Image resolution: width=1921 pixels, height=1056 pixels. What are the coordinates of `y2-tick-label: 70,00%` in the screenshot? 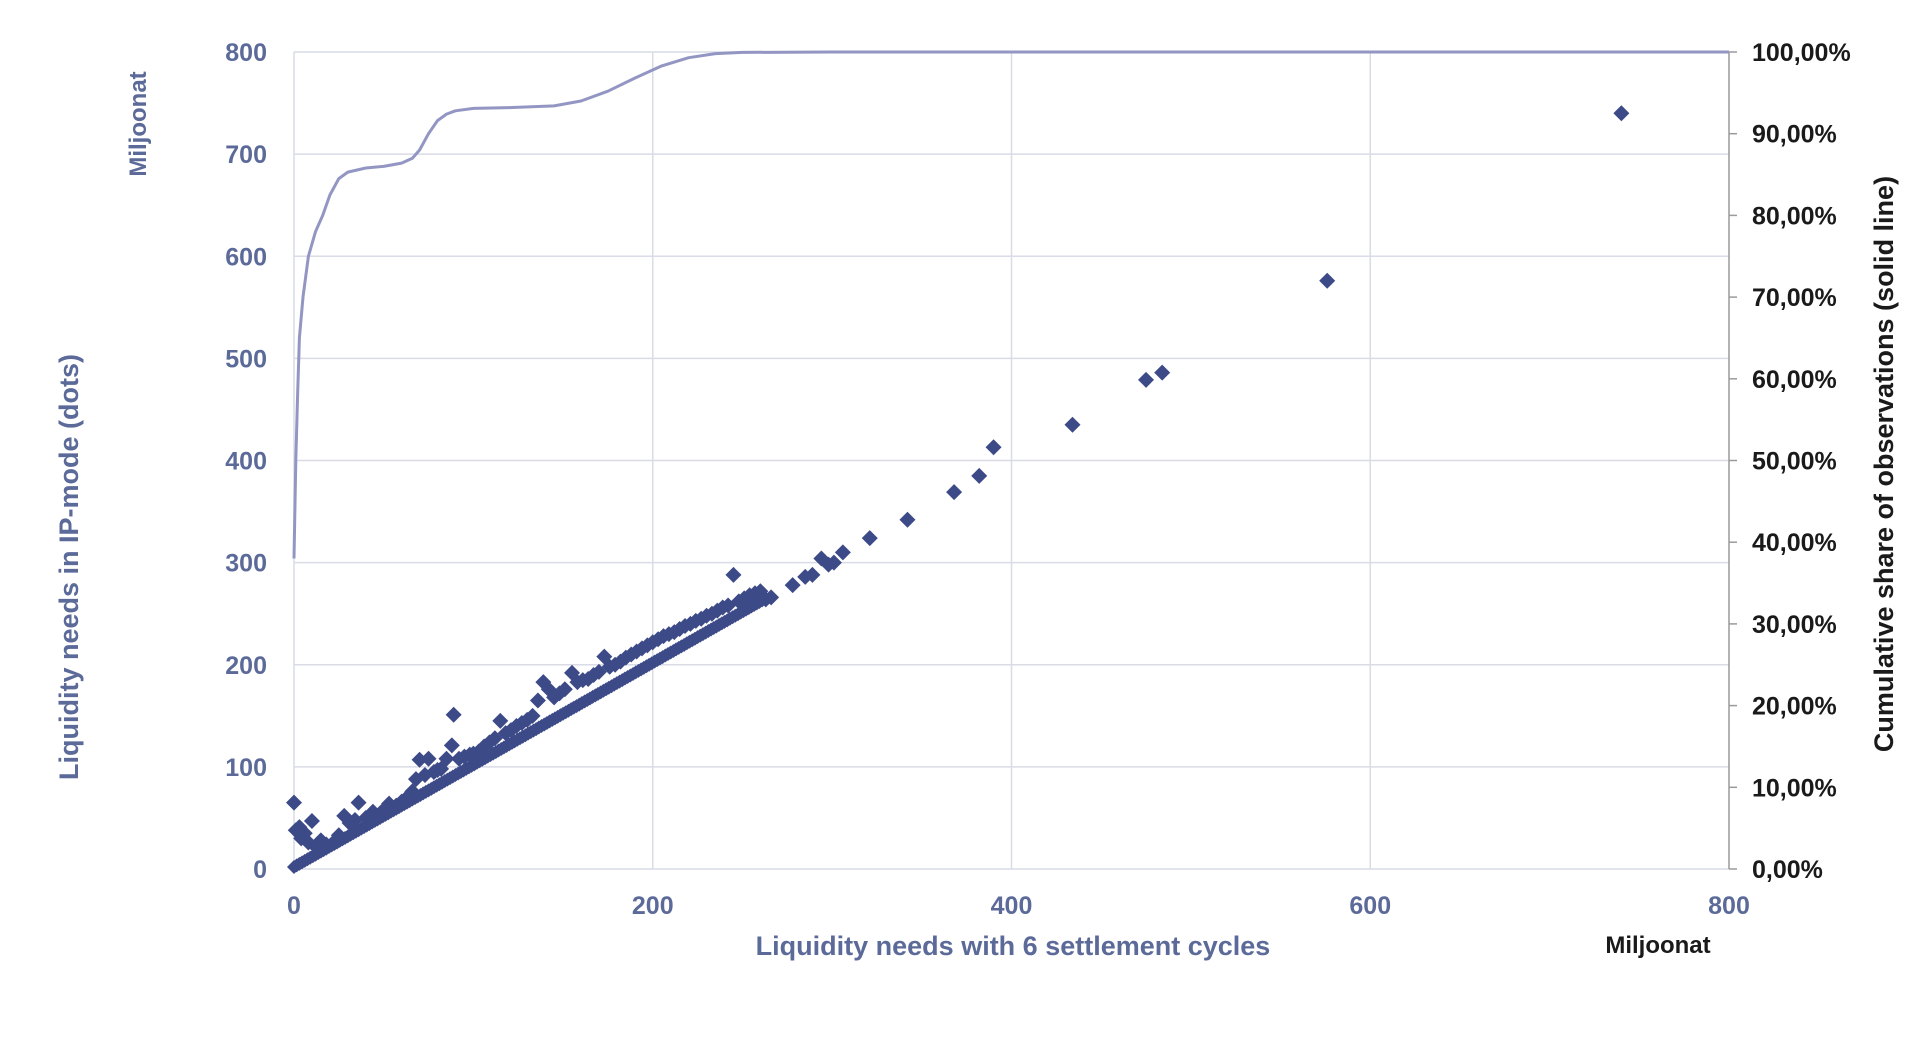 It's located at (1794, 298).